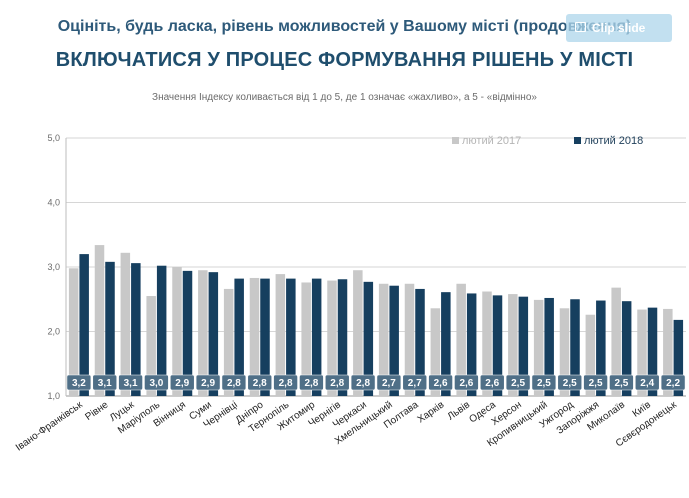 The image size is (689, 498). I want to click on y-tick-label: 5,0, so click(53, 138).